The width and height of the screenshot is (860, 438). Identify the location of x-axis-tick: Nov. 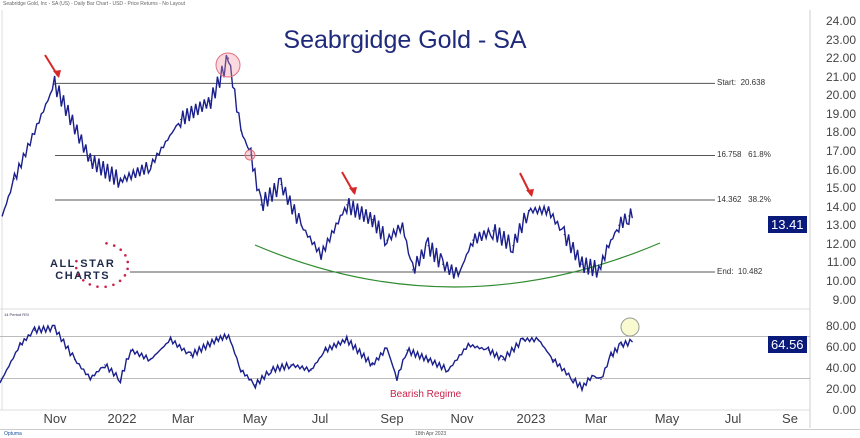
(462, 418).